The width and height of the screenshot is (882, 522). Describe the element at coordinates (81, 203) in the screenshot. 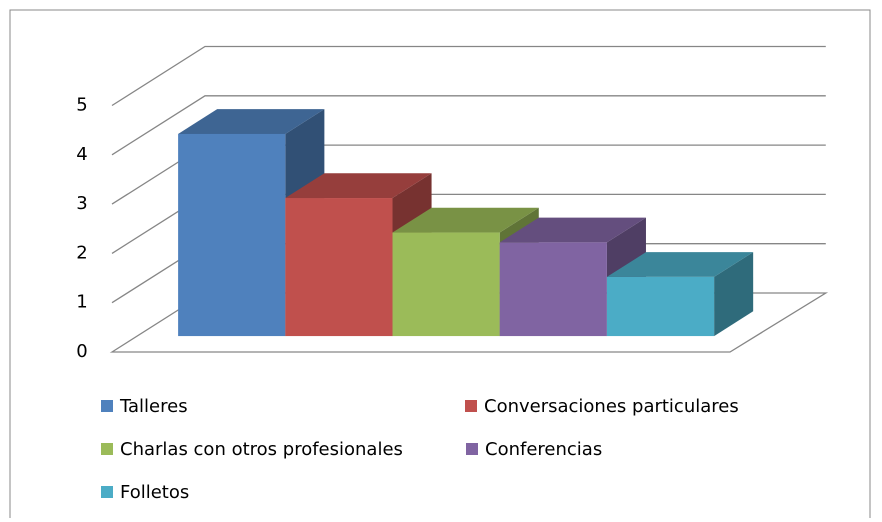

I see `y-tick-label: 3` at that location.